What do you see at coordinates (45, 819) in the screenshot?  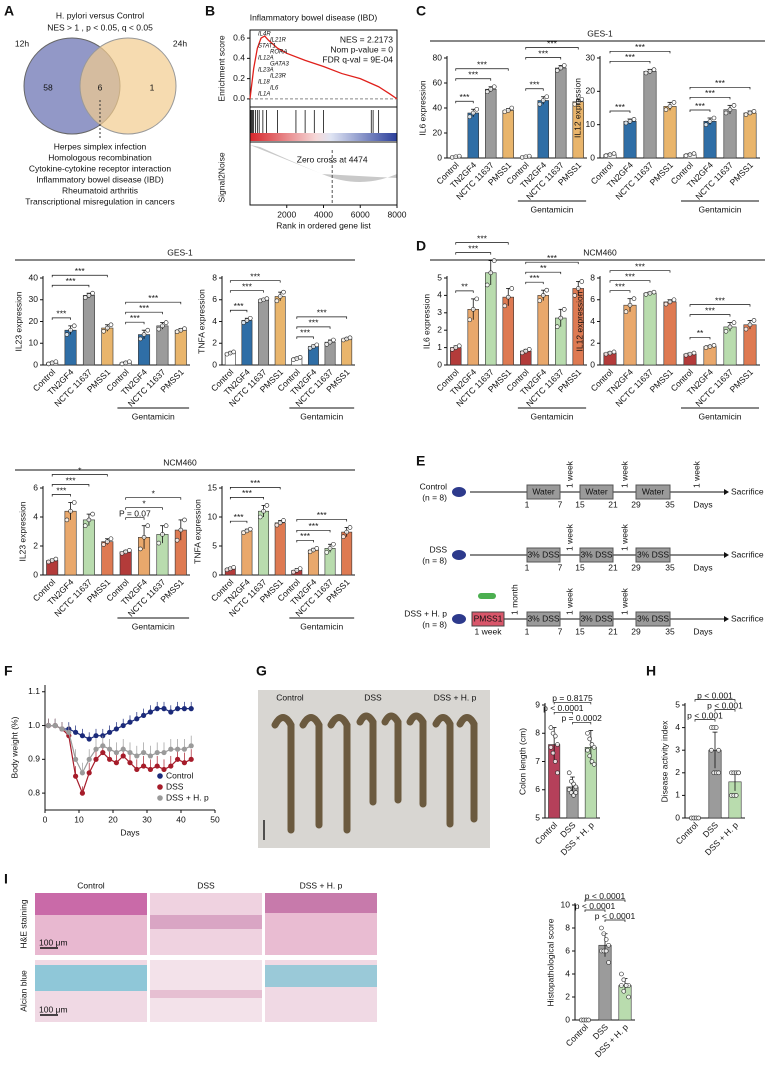 I see `x-tick-label: 0` at bounding box center [45, 819].